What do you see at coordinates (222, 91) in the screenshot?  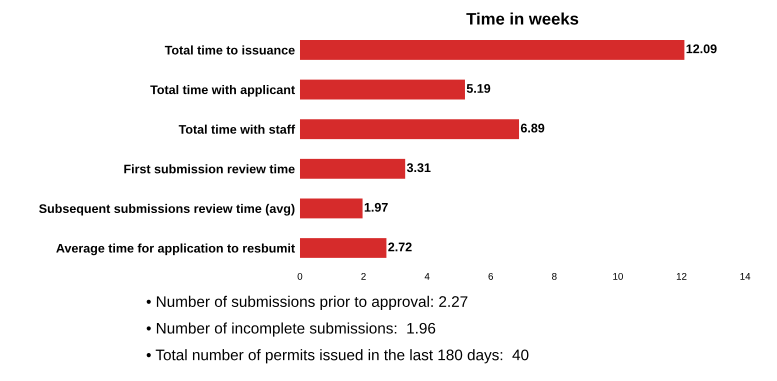 I see `y-tick-label: Total time with applicant` at bounding box center [222, 91].